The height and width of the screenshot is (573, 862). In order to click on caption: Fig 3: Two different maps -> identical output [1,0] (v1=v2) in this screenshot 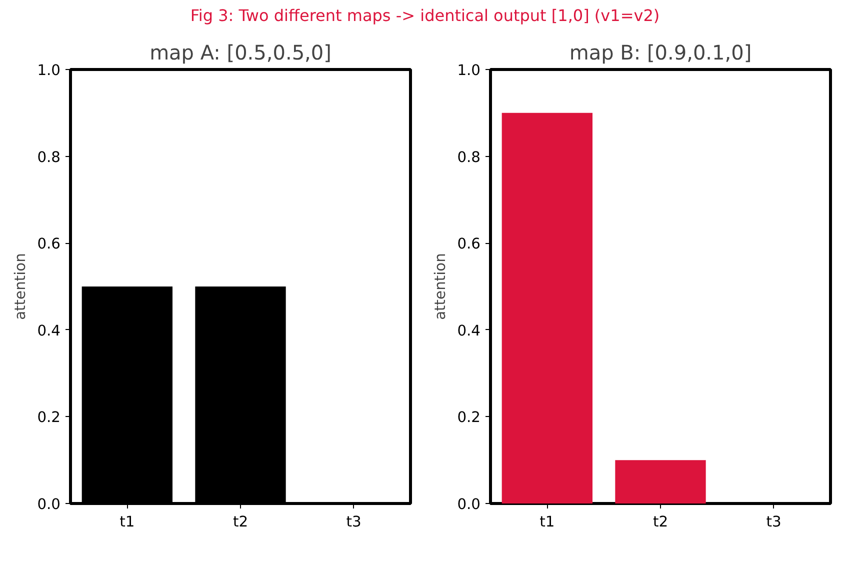, I will do `click(425, 16)`.